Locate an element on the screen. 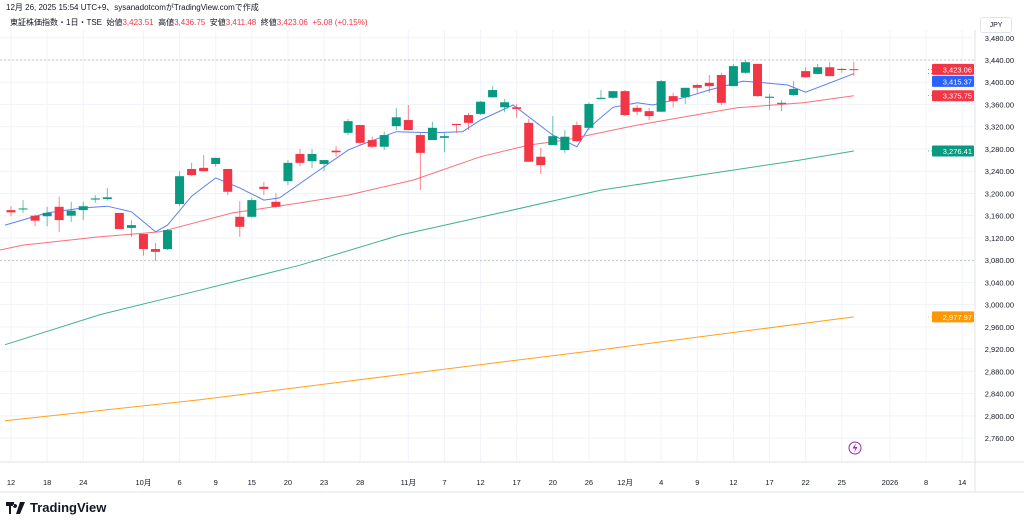 The image size is (1024, 525). last-price-label-bg is located at coordinates (953, 69).